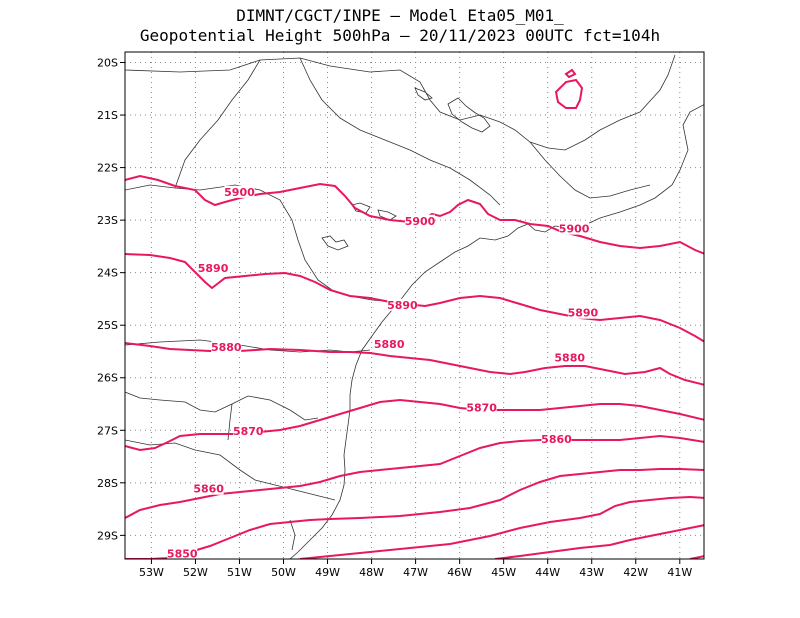  Describe the element at coordinates (265, 245) in the screenshot. I see `state-border-sp-pr` at that location.